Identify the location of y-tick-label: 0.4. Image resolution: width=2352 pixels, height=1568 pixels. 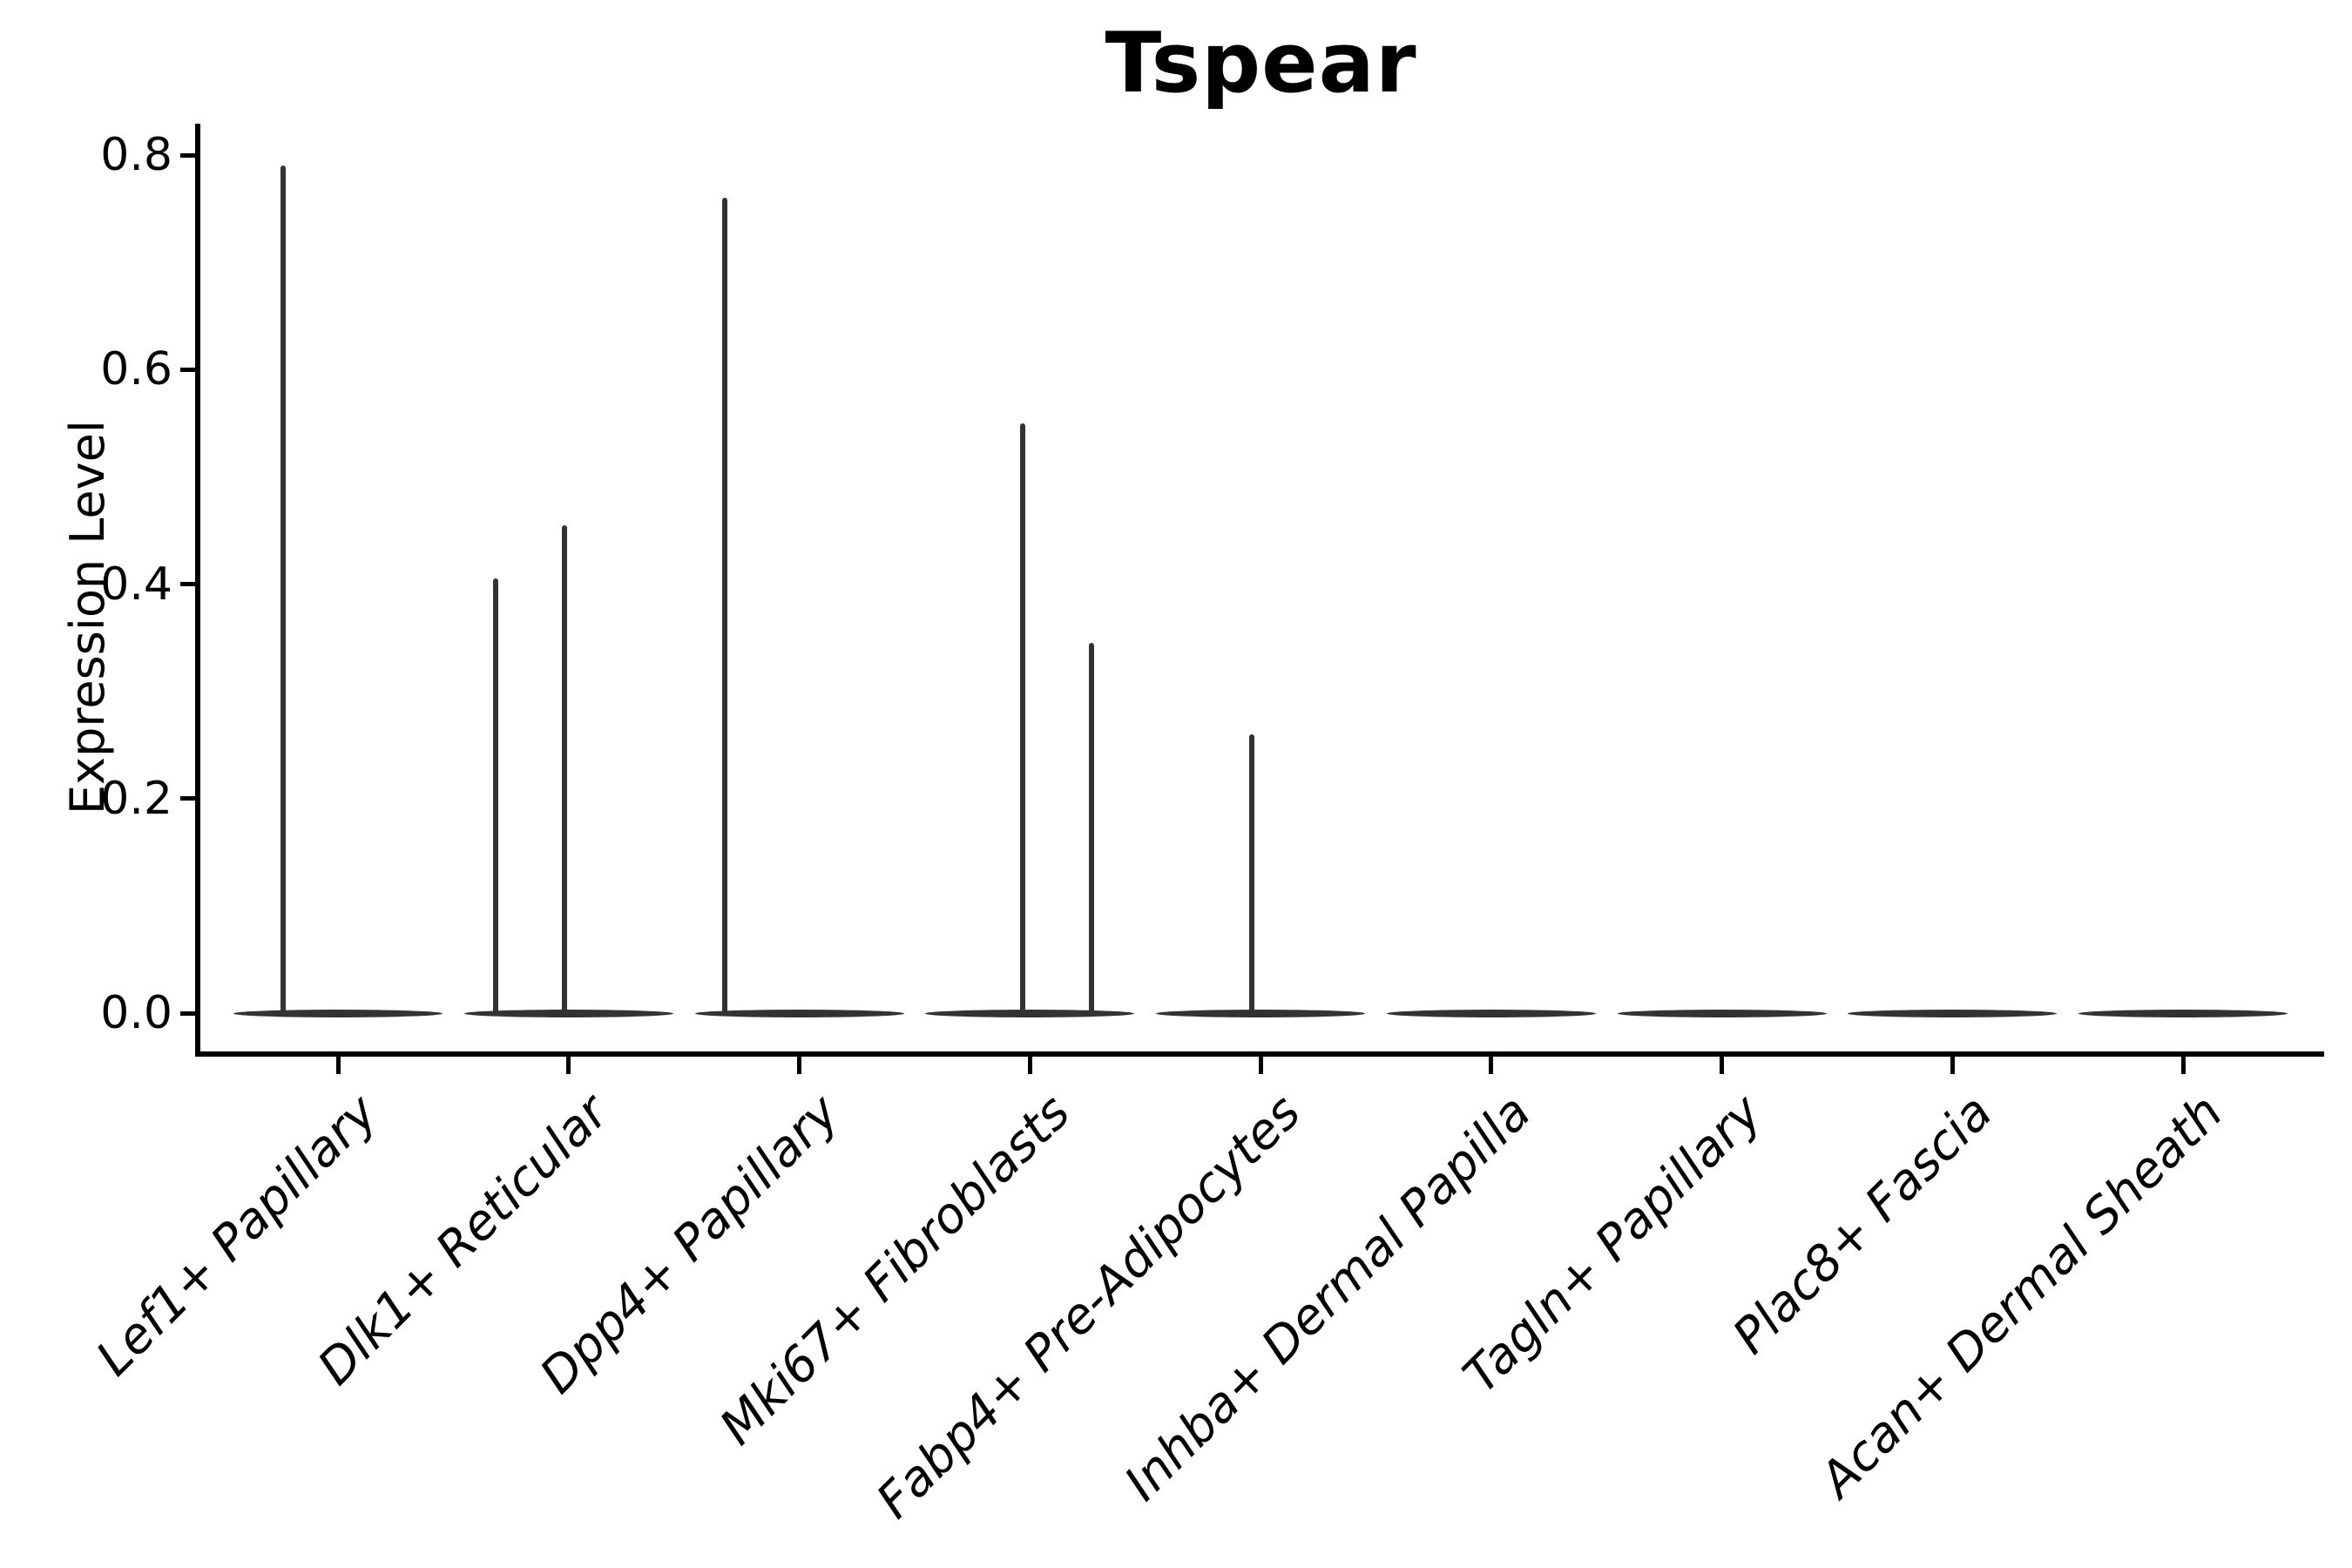
(136, 584).